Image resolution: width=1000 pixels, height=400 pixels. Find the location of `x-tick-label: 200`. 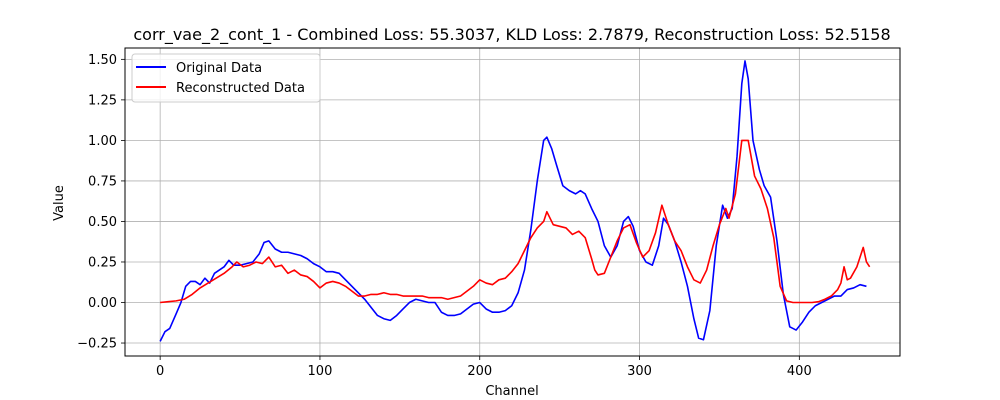

x-tick-label: 200 is located at coordinates (479, 371).